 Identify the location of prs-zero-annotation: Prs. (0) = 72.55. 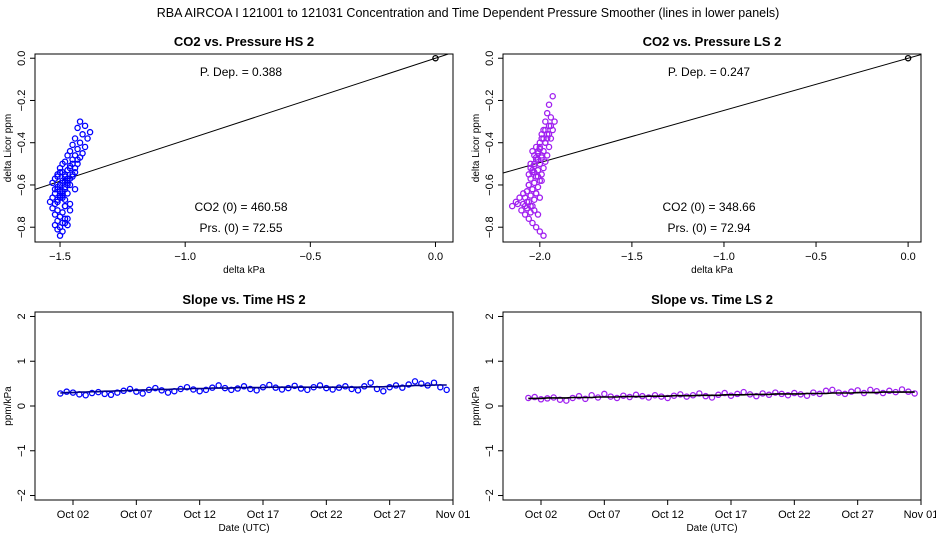
(240, 228).